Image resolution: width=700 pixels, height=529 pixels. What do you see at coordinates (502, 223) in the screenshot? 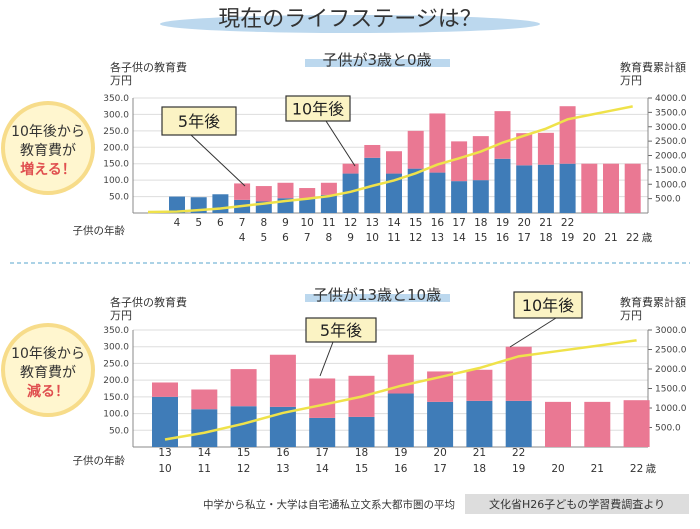
I see `x-label-older: 19` at bounding box center [502, 223].